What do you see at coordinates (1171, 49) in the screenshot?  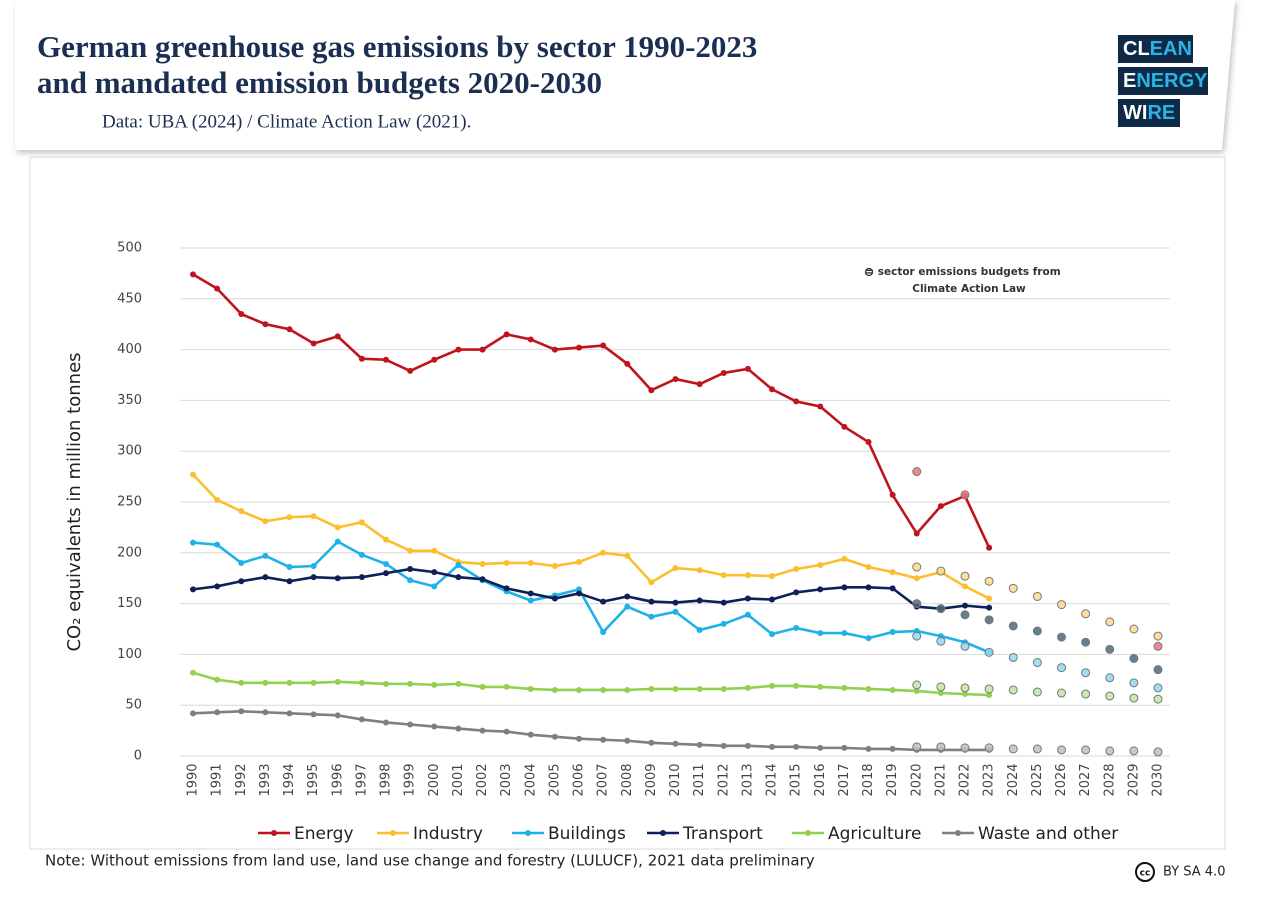 I see `logo-text: EAN` at bounding box center [1171, 49].